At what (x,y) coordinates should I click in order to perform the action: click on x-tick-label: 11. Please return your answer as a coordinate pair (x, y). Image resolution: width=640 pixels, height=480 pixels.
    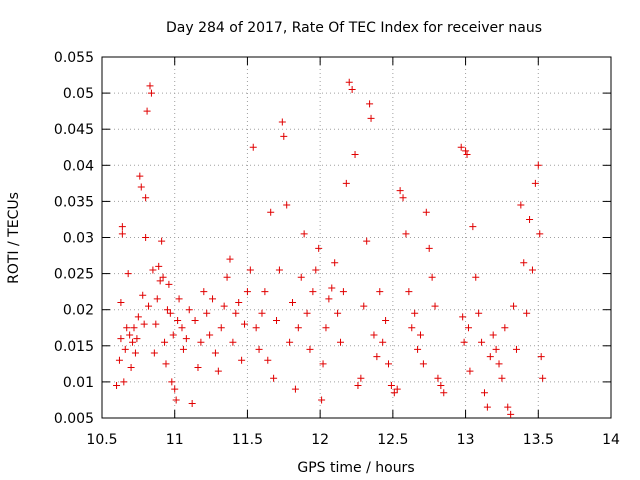
    Looking at the image, I should click on (175, 440).